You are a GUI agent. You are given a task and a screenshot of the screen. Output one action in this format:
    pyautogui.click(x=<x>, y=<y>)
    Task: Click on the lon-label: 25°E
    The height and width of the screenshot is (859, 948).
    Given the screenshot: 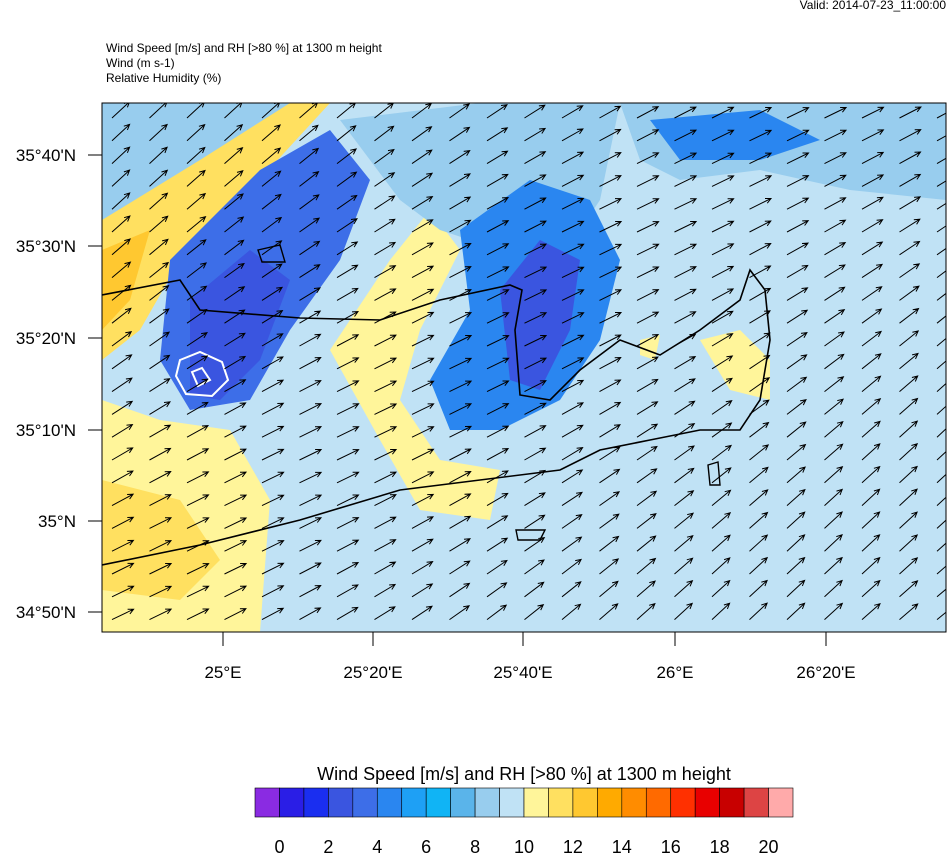 What is the action you would take?
    pyautogui.click(x=222, y=672)
    